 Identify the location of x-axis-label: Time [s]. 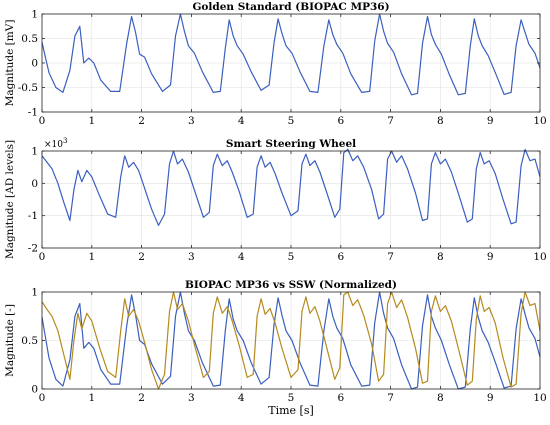
(291, 410).